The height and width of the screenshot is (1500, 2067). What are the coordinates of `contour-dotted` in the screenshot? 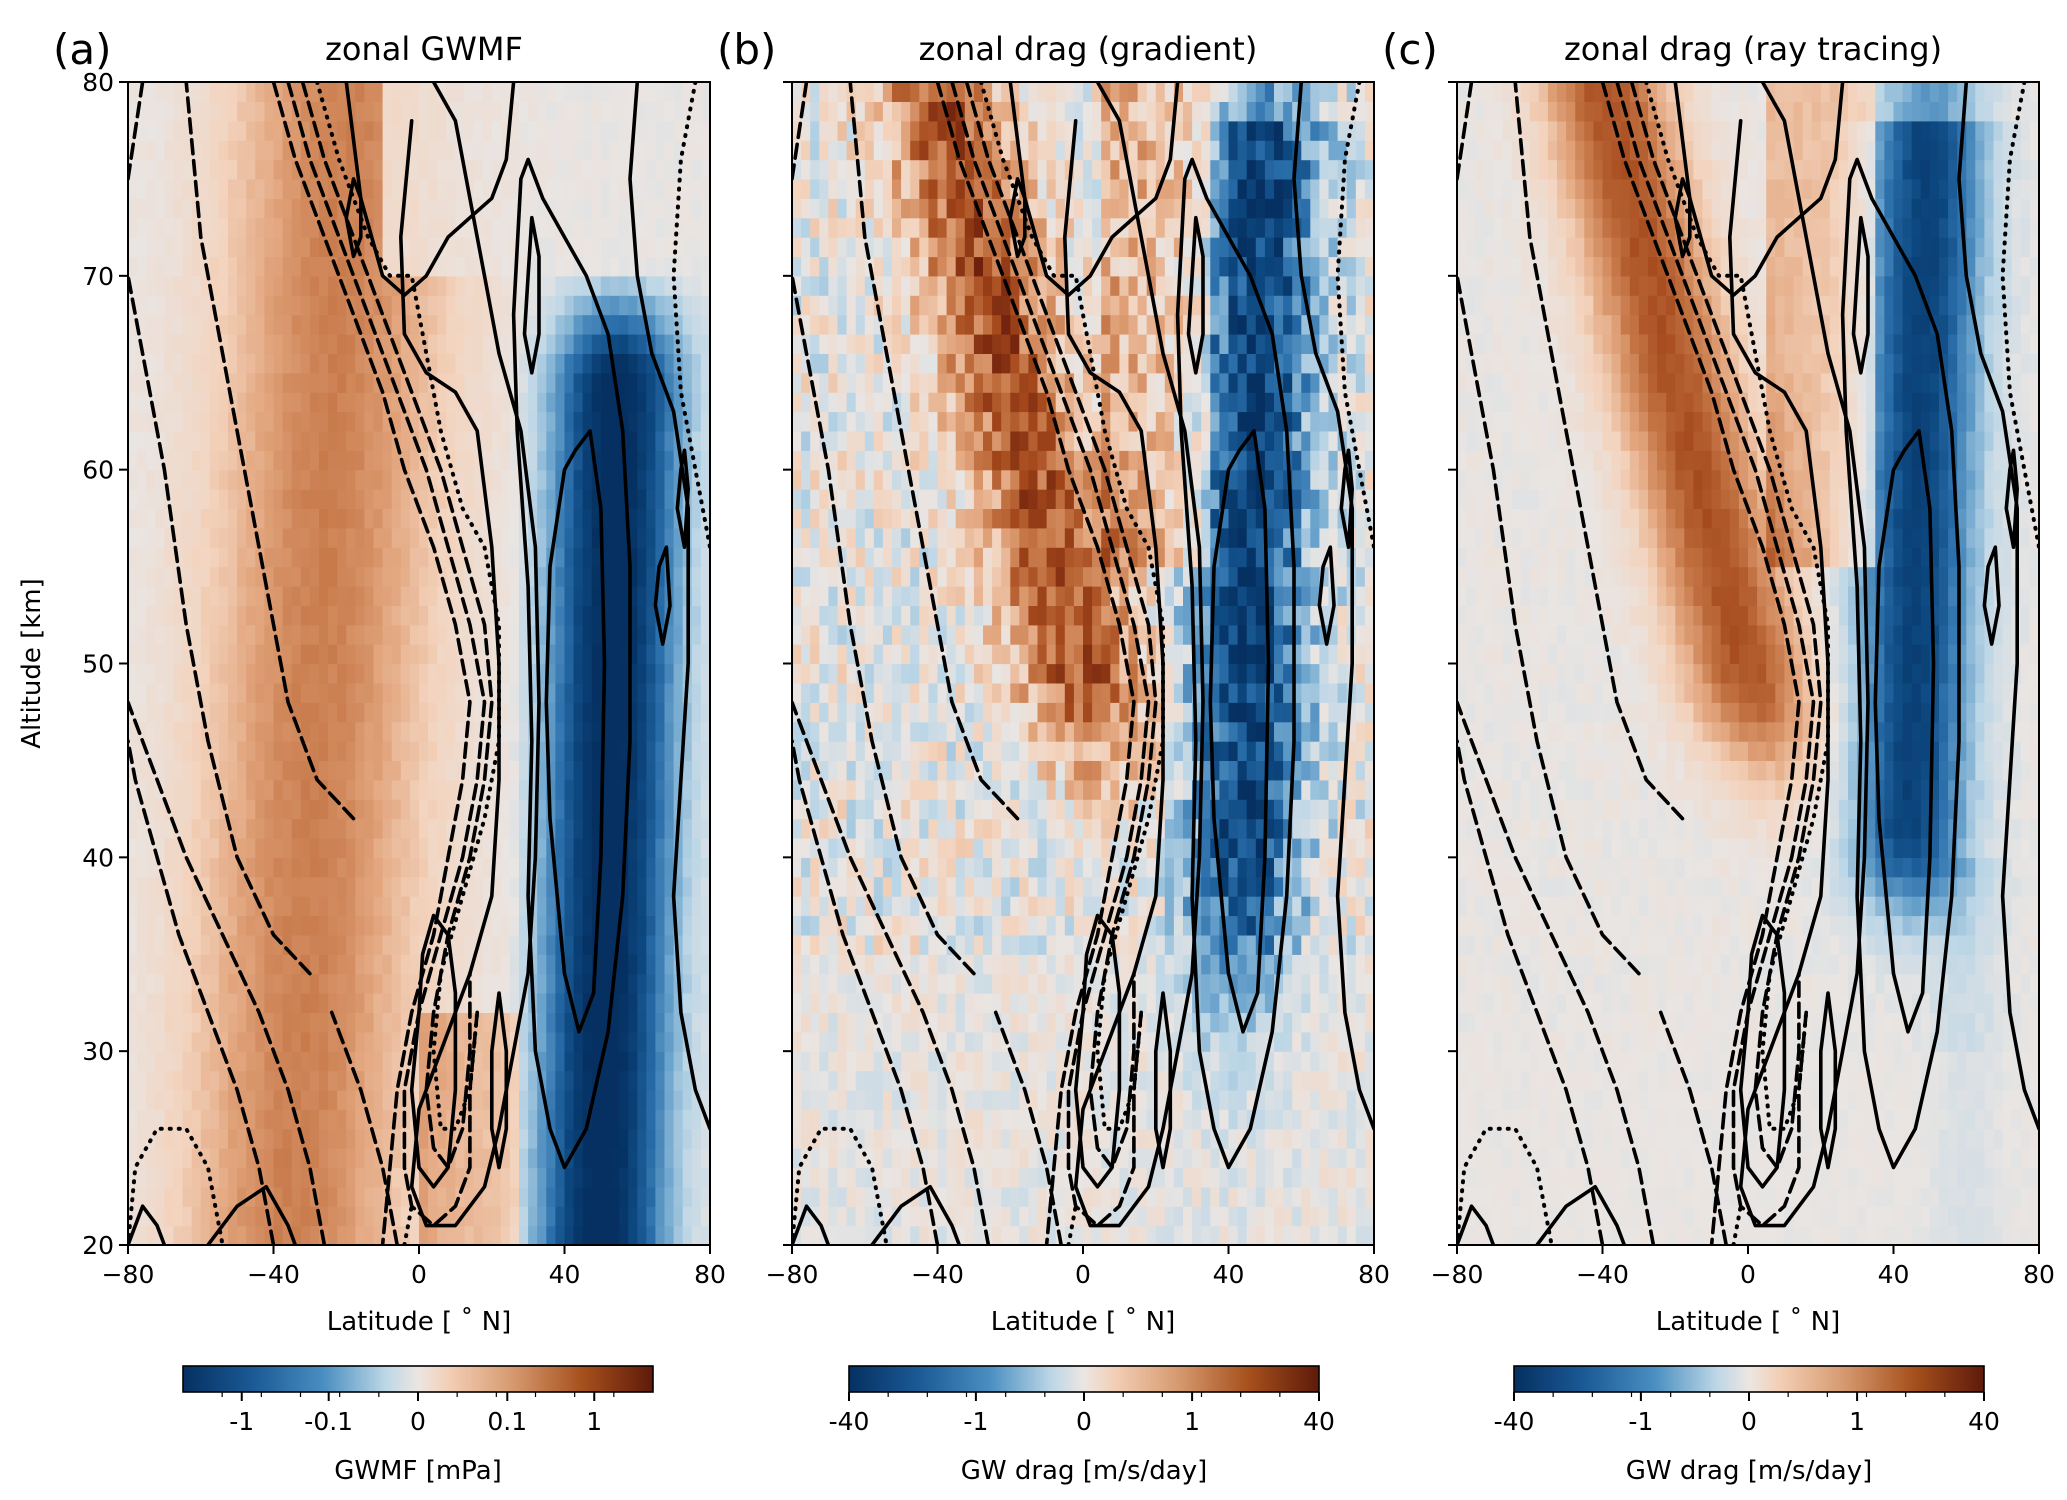 It's located at (408, 1224).